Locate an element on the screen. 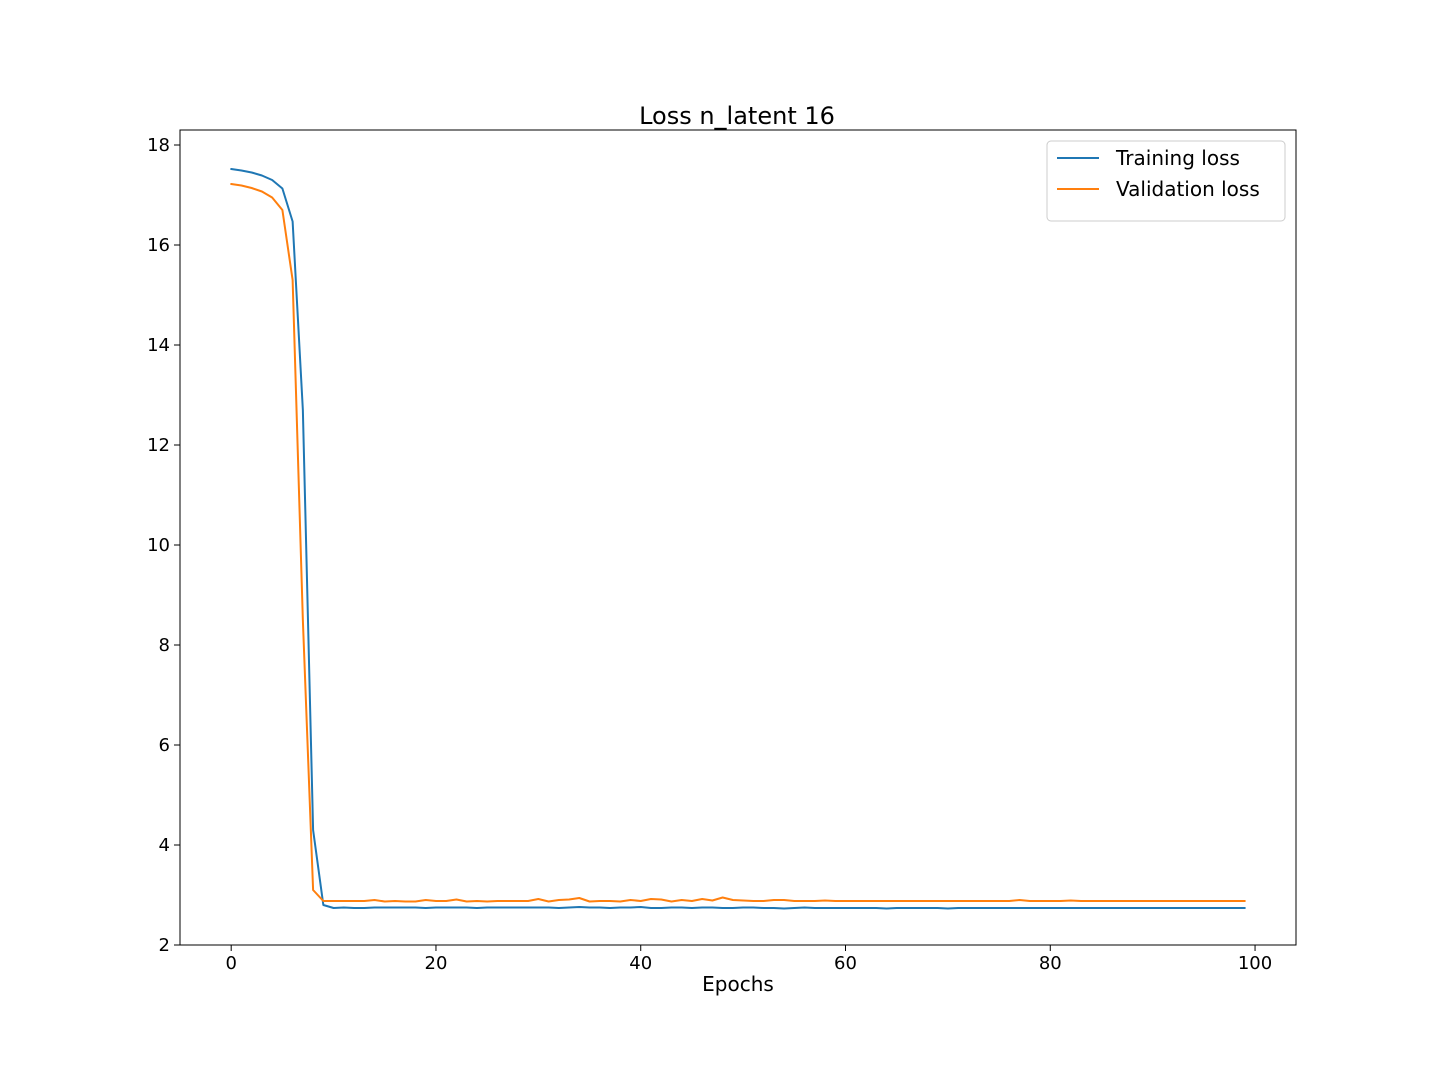  legend-label-training-loss: Training loss is located at coordinates (1177, 158).